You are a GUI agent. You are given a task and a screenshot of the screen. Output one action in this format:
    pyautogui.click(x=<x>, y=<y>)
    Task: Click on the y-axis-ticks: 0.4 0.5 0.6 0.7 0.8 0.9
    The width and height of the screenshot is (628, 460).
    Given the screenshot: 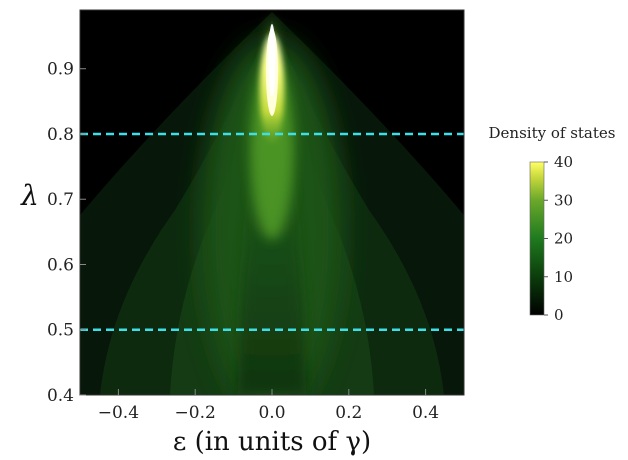 What is the action you would take?
    pyautogui.click(x=66, y=233)
    